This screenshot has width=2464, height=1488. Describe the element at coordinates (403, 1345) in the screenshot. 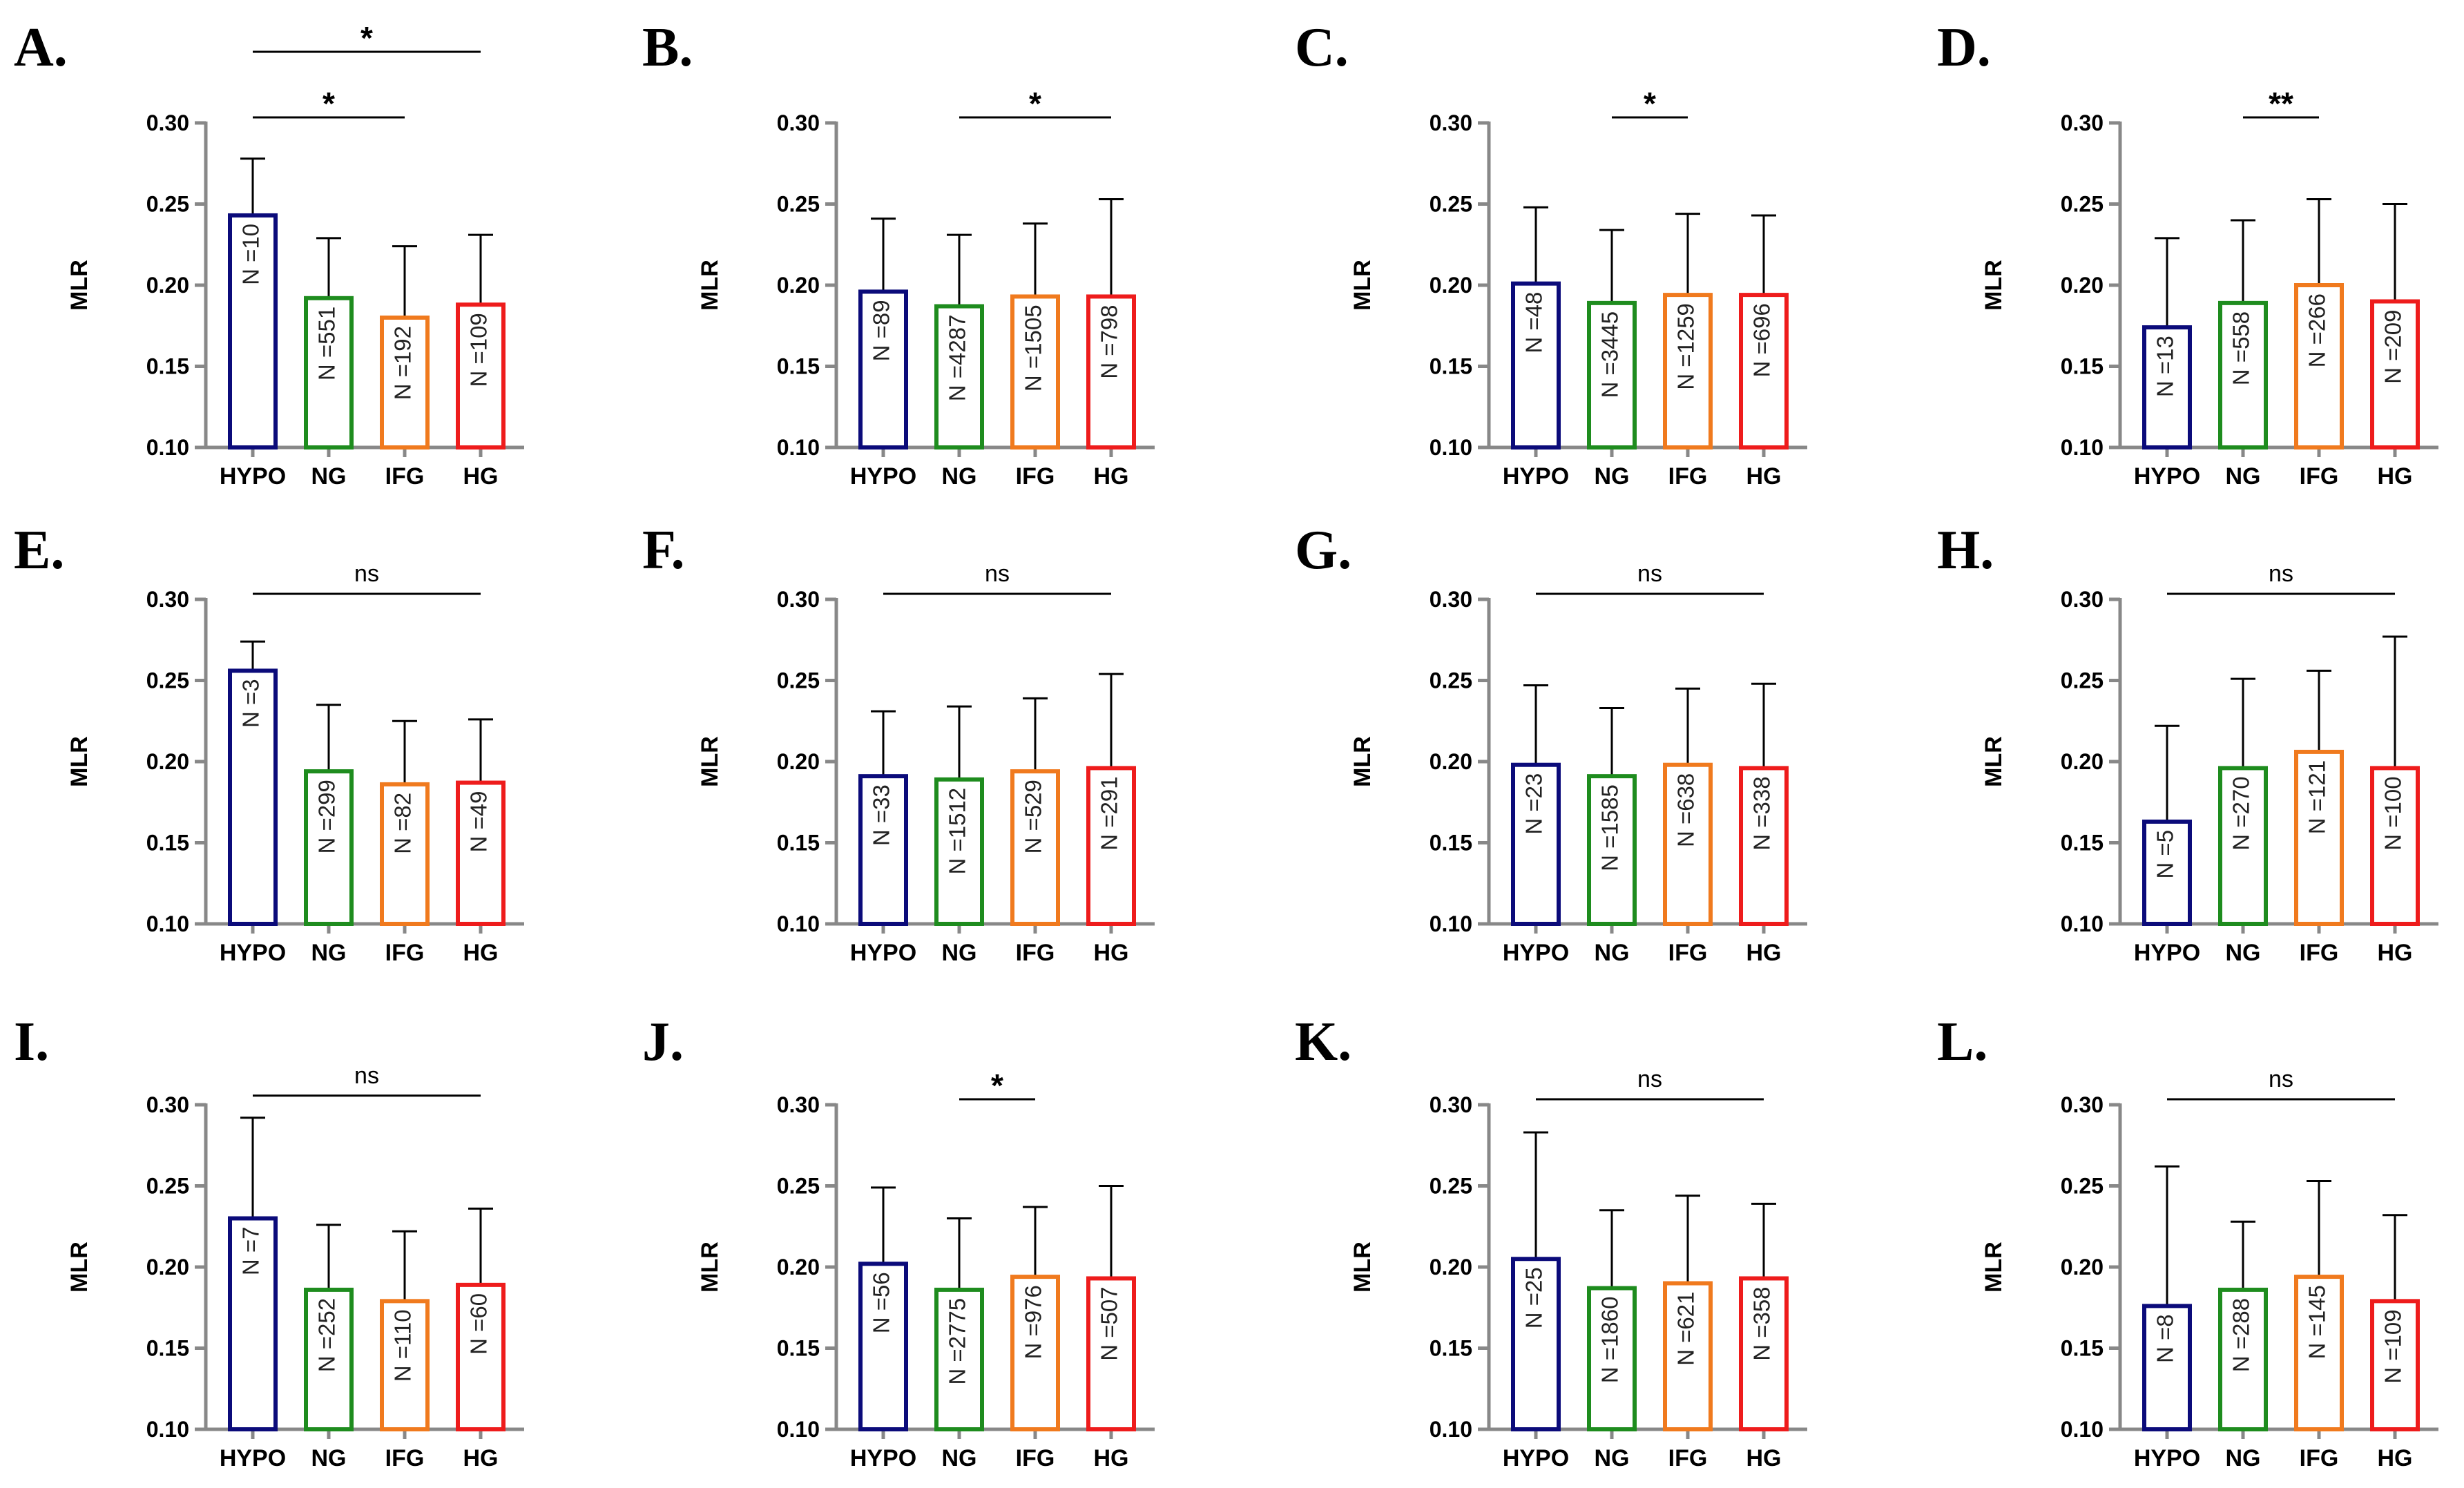

I see `n-label: N =110` at that location.